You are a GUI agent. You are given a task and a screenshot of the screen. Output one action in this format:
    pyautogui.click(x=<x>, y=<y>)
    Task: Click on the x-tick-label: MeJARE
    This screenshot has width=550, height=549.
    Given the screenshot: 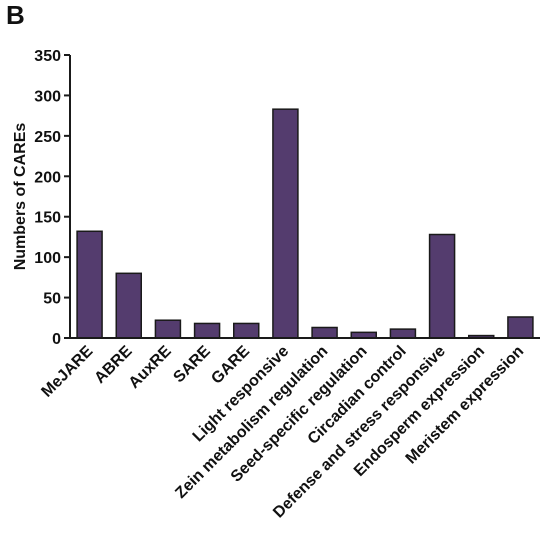 What is the action you would take?
    pyautogui.click(x=67, y=372)
    